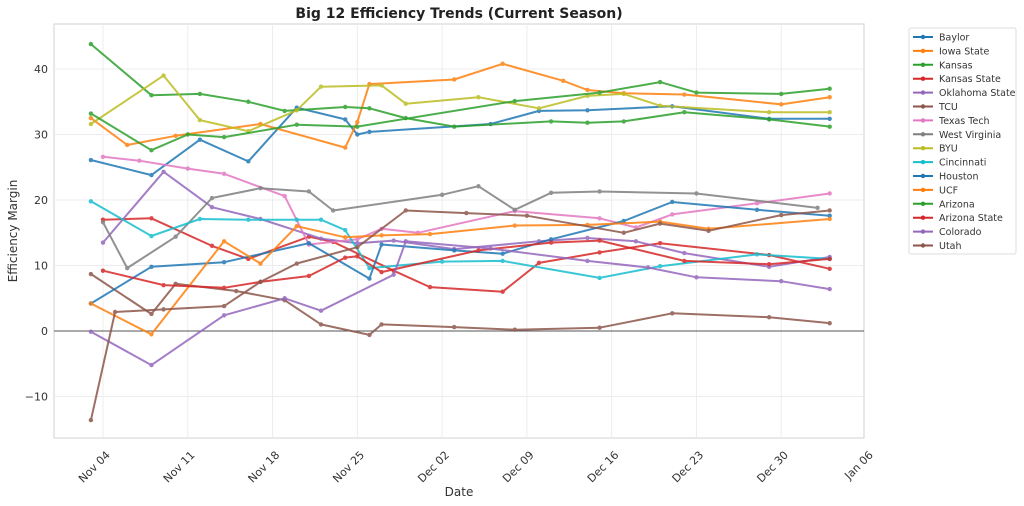 The height and width of the screenshot is (506, 1024). I want to click on legend-label: Utah, so click(950, 246).